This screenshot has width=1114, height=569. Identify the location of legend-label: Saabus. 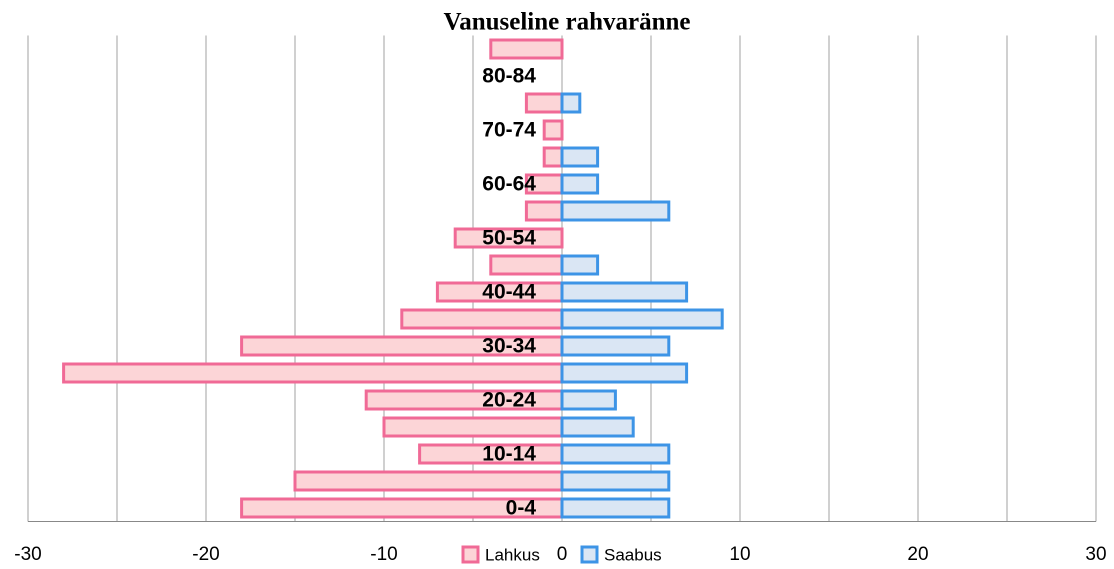
(633, 554).